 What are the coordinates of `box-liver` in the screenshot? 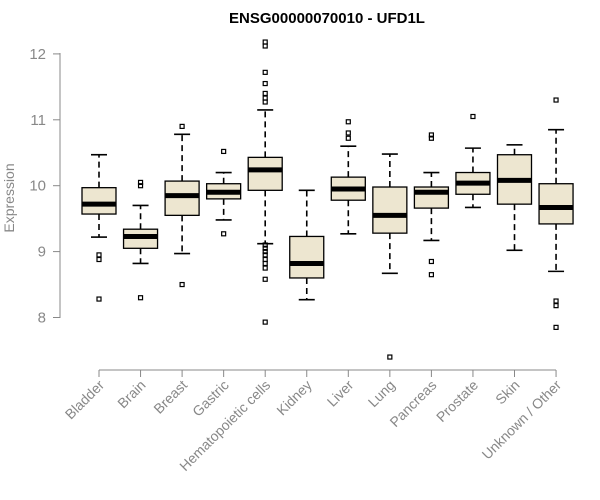 It's located at (348, 177).